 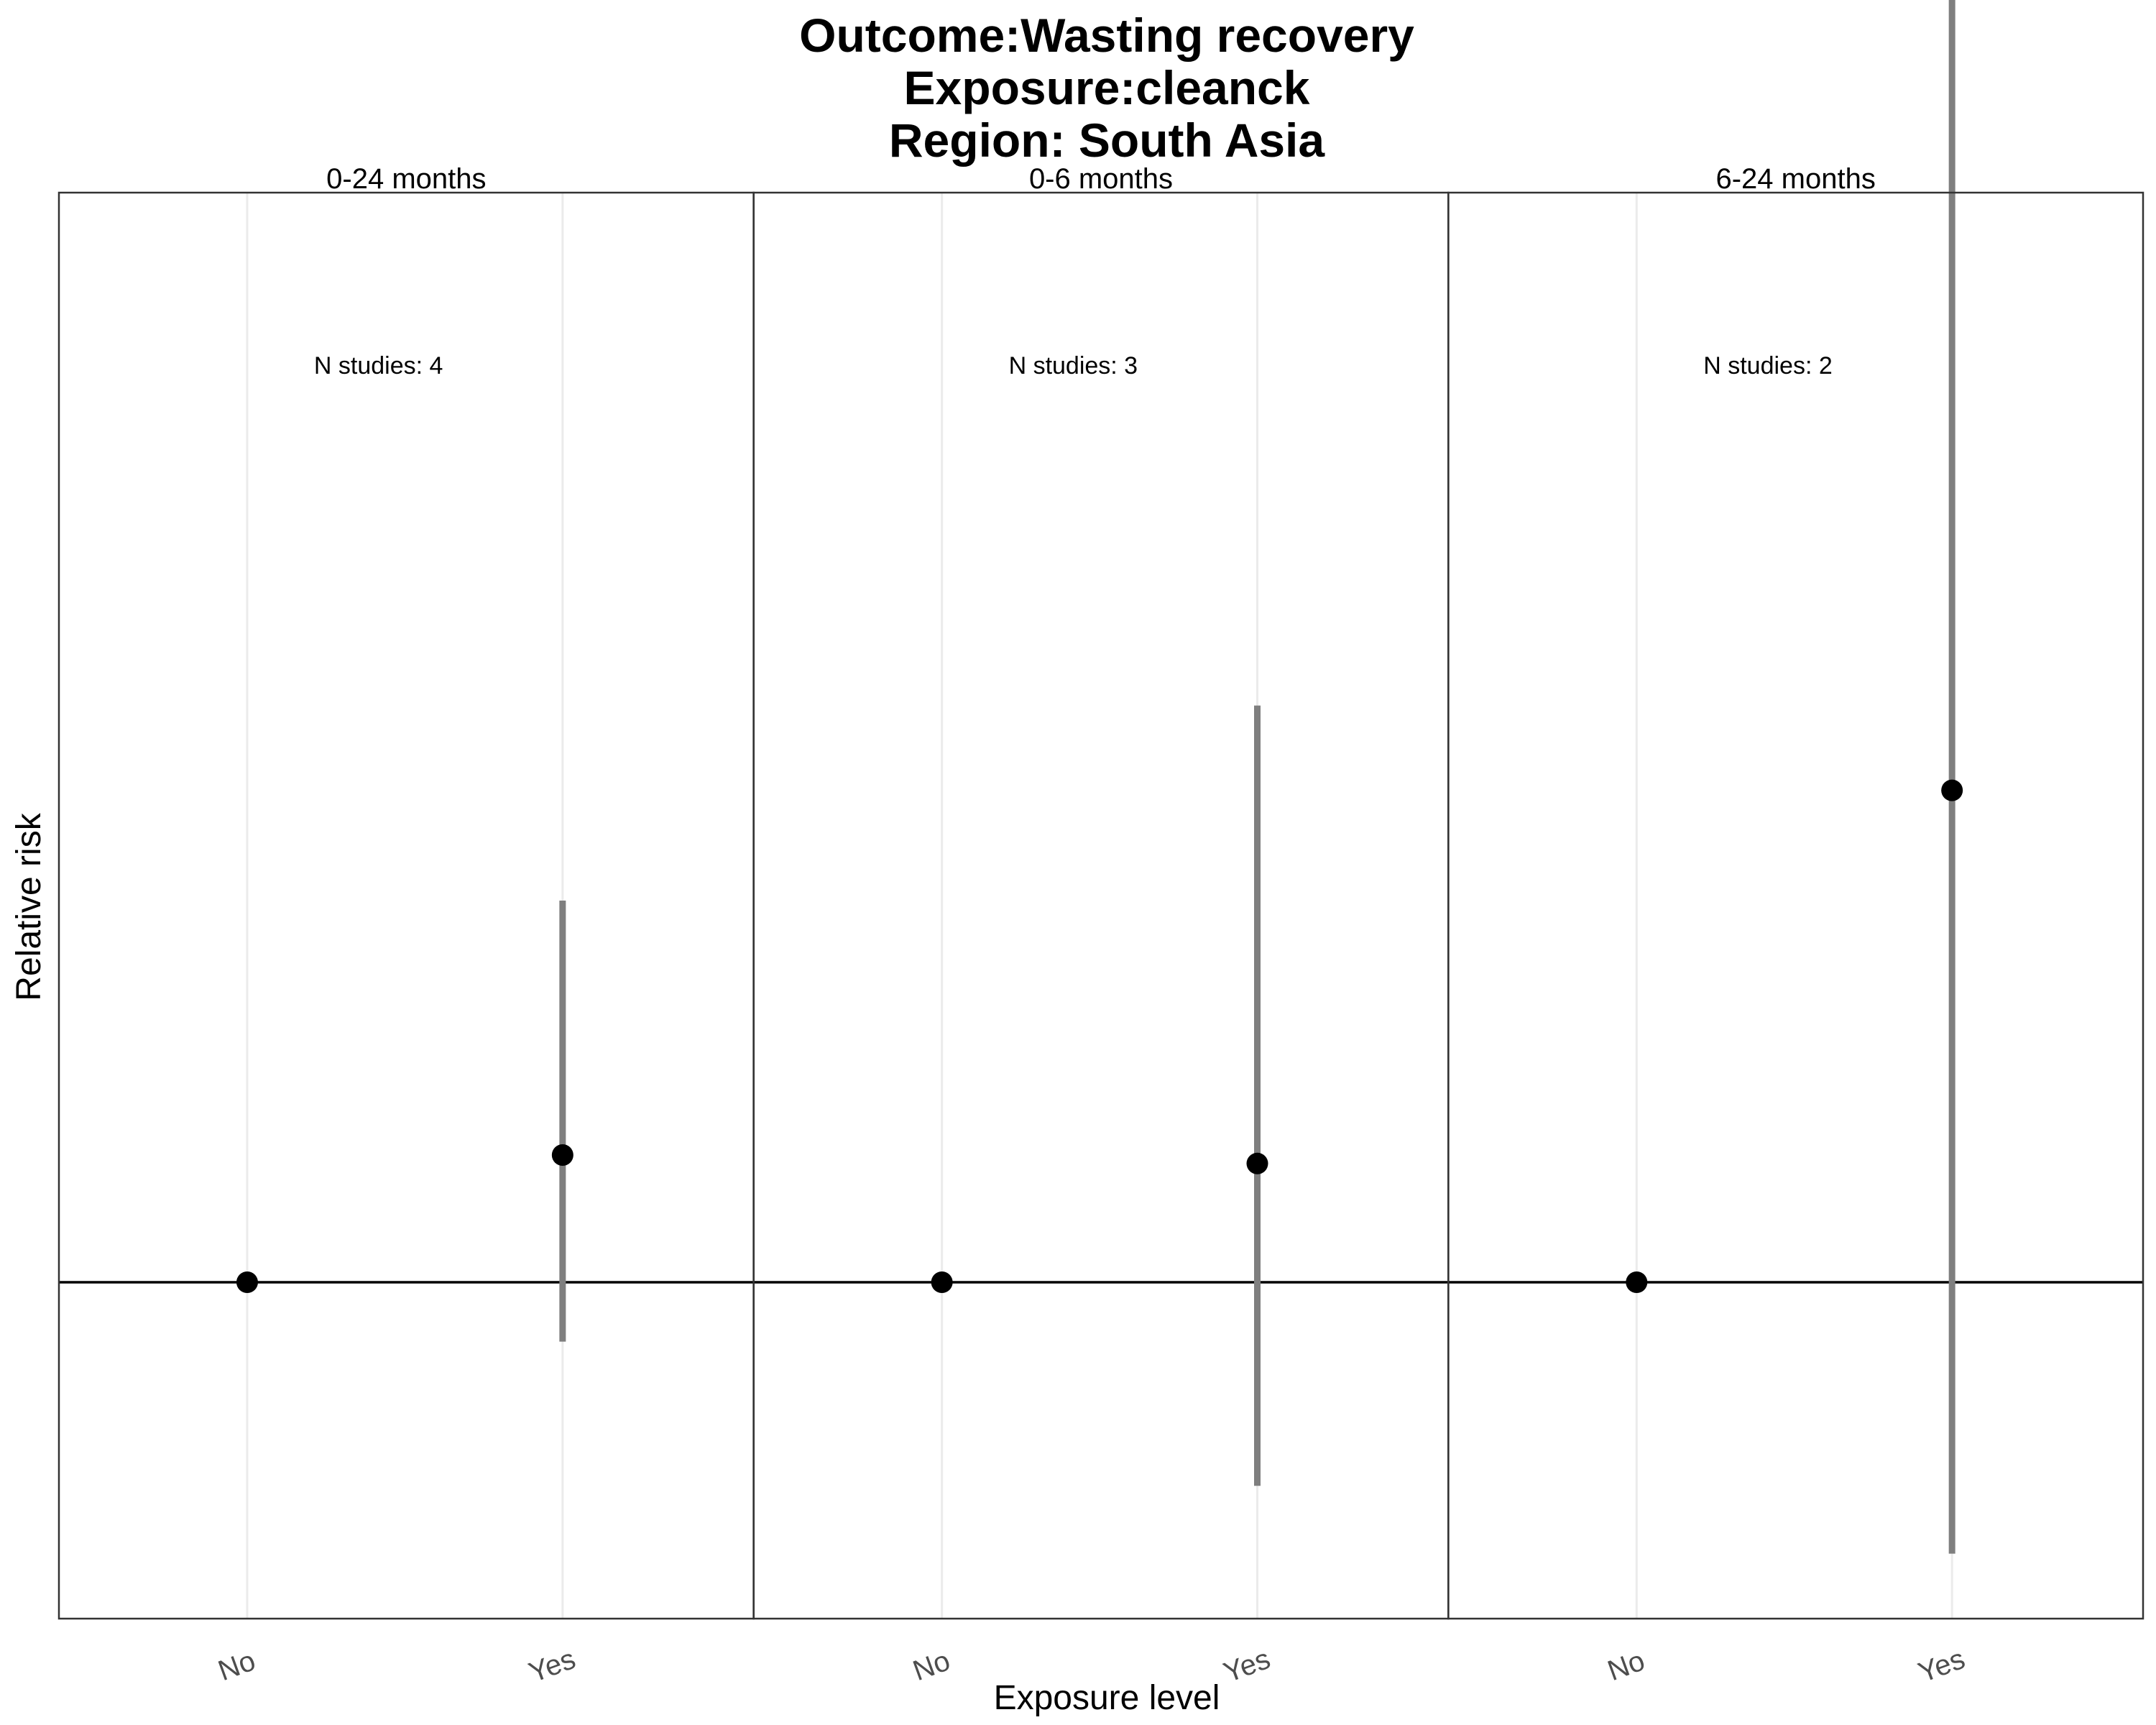 What do you see at coordinates (1107, 1698) in the screenshot?
I see `x-axis-title: Exposure level` at bounding box center [1107, 1698].